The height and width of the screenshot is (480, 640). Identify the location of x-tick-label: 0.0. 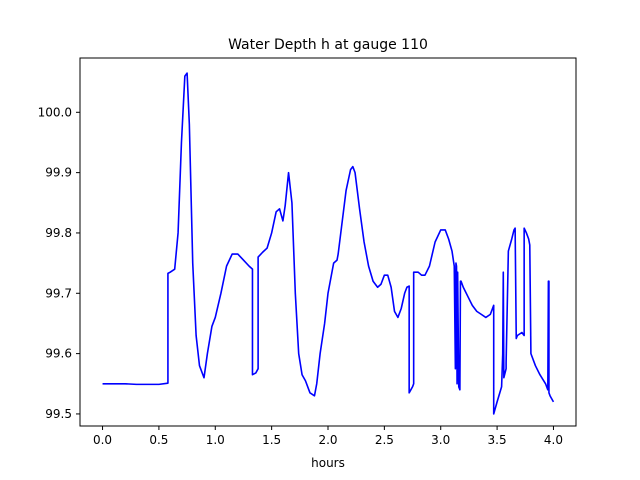
(102, 440).